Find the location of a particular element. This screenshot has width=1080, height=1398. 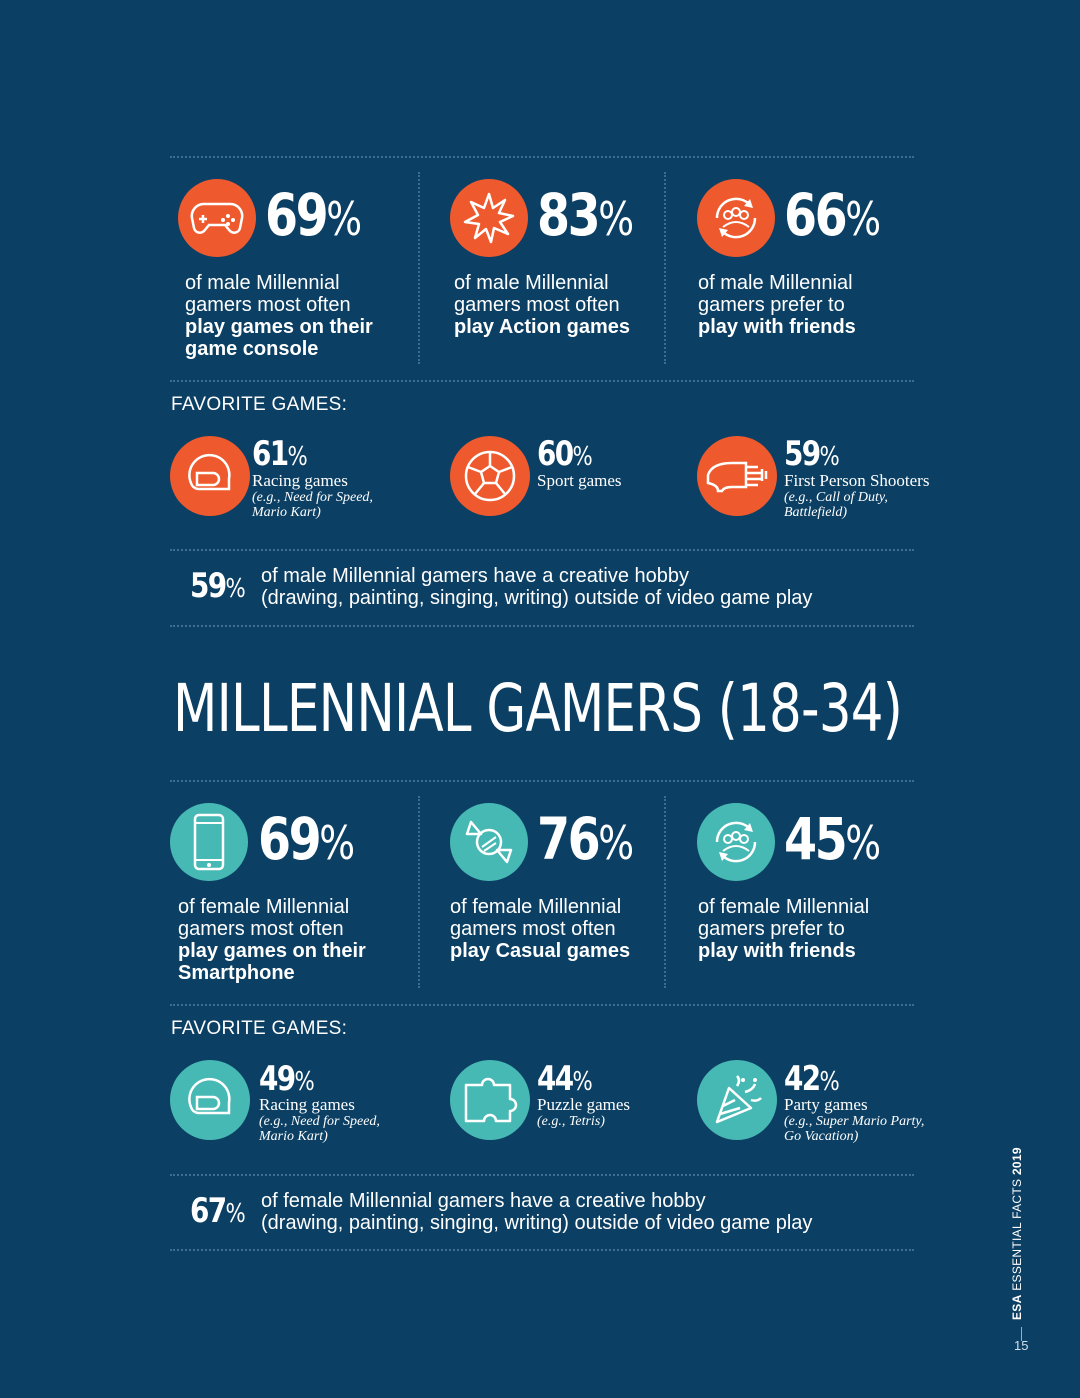

creative-hobby-value: 67% is located at coordinates (218, 1211).